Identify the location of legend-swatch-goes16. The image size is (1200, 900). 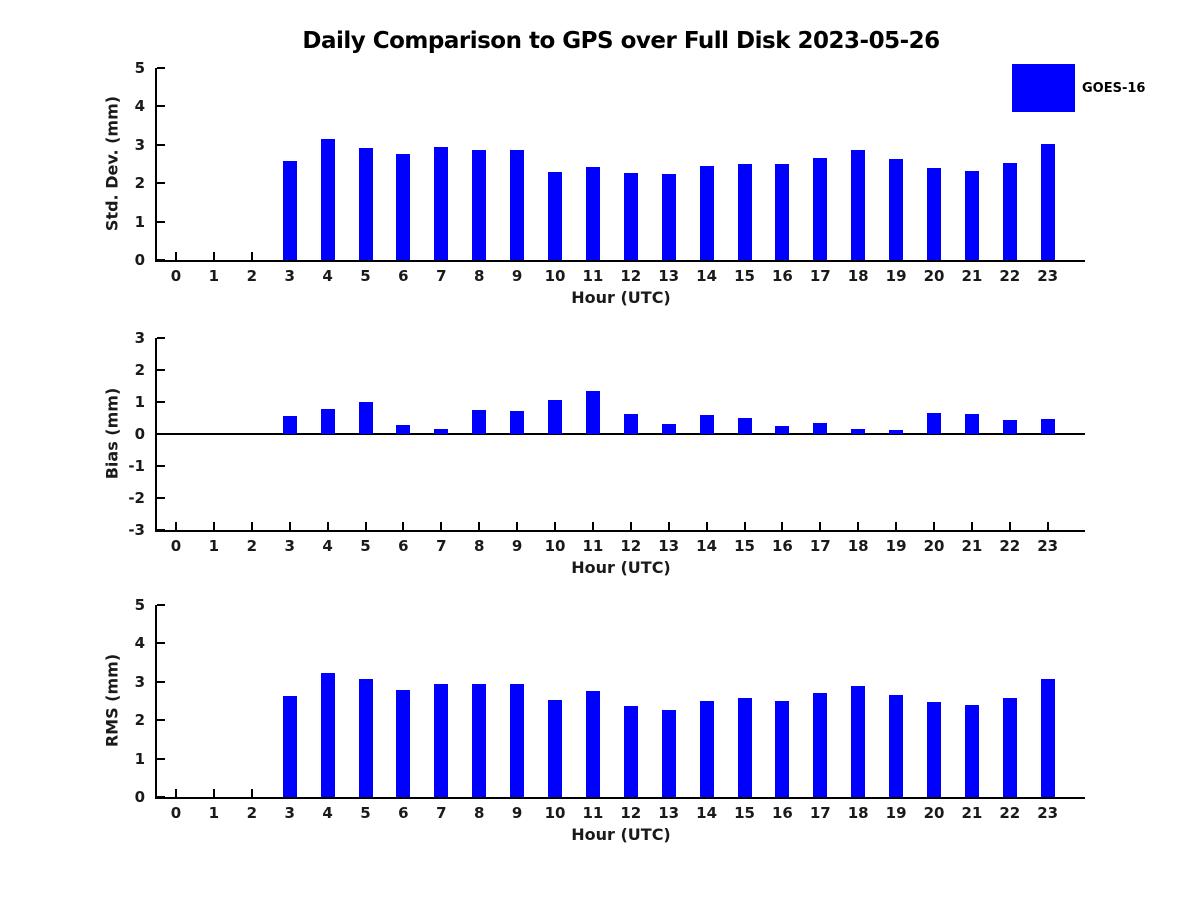
(1043, 88).